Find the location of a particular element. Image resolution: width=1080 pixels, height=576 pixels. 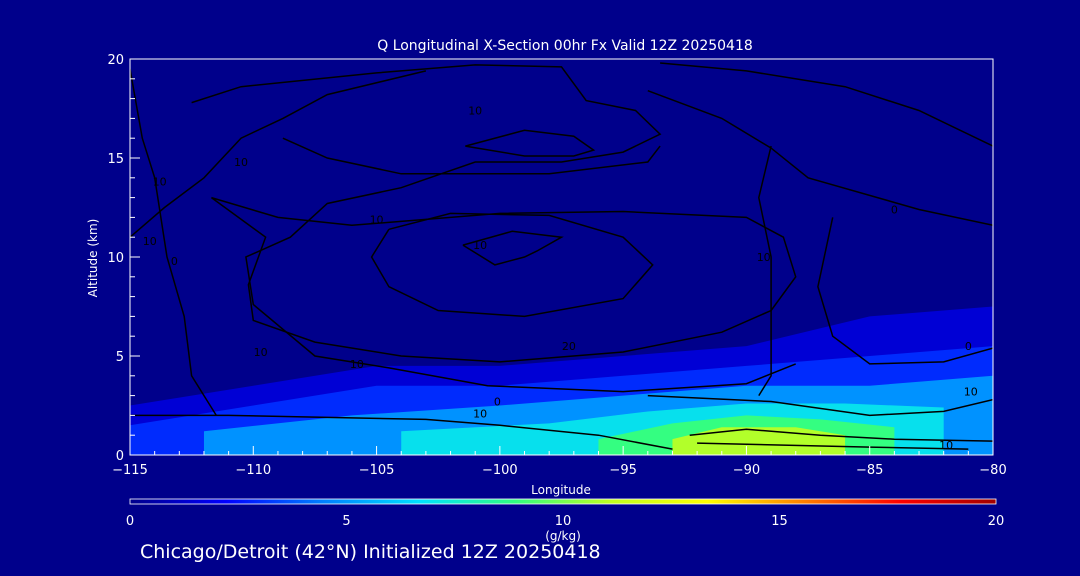

y-tick-label: 0 is located at coordinates (120, 456).